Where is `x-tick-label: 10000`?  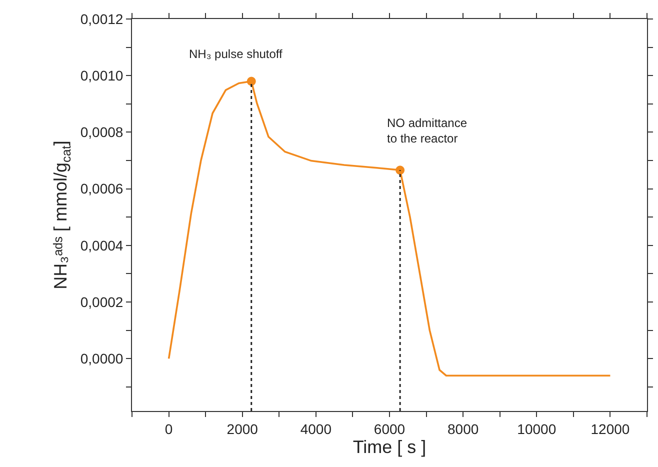
x-tick-label: 10000 is located at coordinates (536, 428).